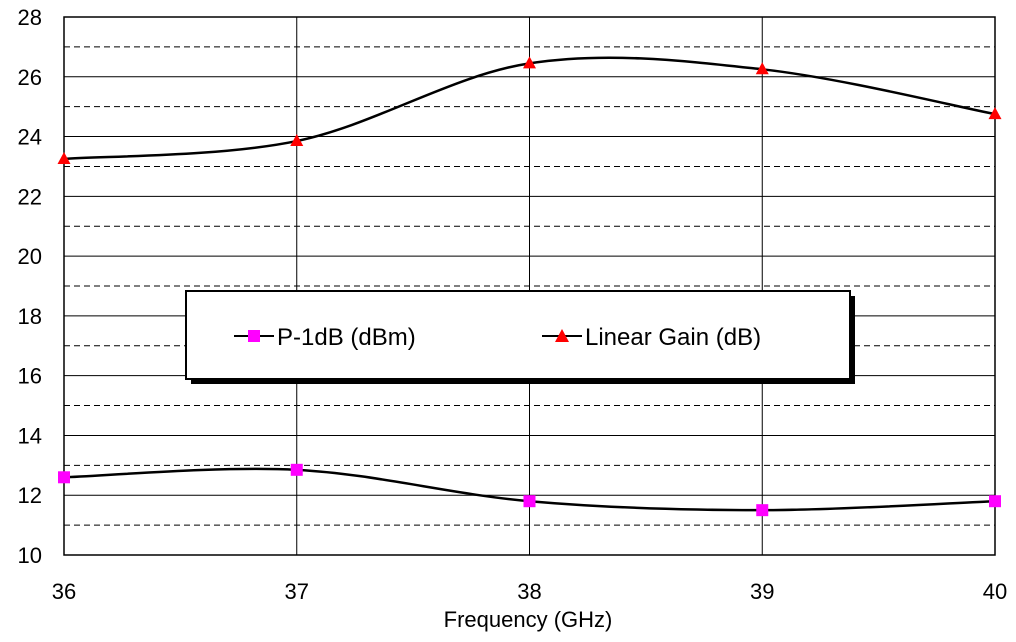  I want to click on y-tick-label: 12, so click(30, 495).